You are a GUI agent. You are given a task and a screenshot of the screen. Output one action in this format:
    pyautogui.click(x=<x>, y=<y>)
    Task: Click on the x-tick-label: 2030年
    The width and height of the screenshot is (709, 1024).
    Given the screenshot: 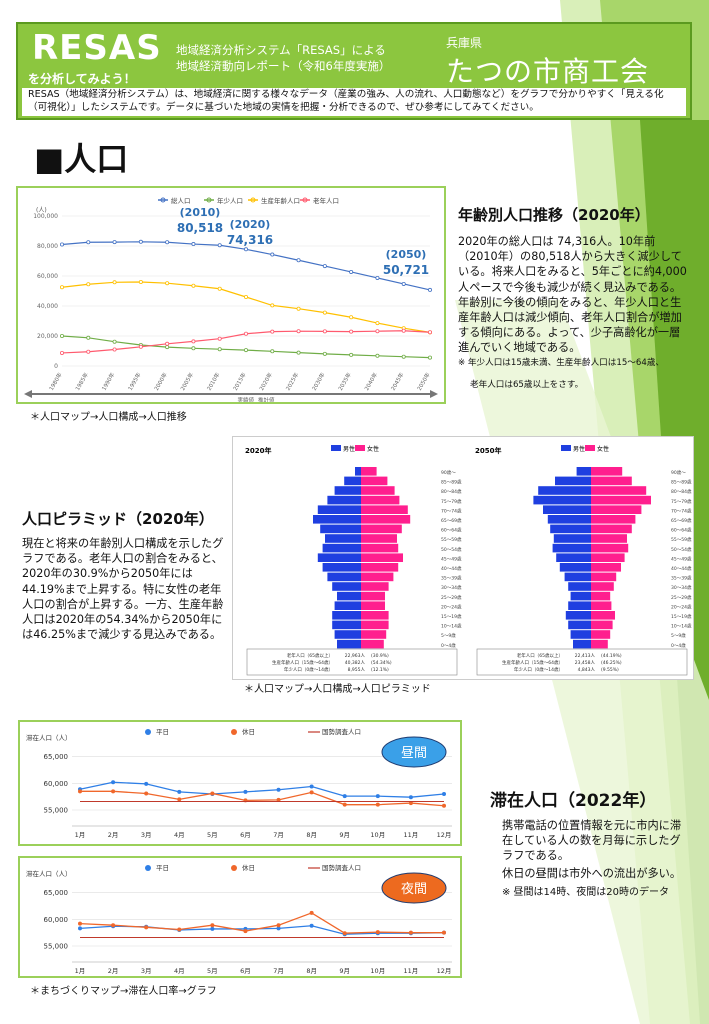 What is the action you would take?
    pyautogui.click(x=318, y=381)
    